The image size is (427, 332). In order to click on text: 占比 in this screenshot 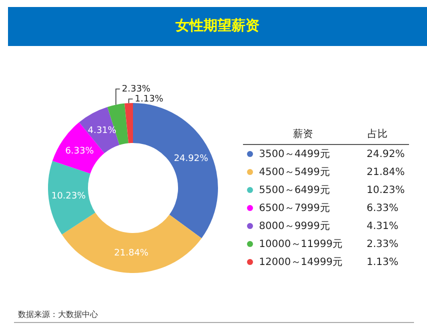, I will do `click(377, 135)`.